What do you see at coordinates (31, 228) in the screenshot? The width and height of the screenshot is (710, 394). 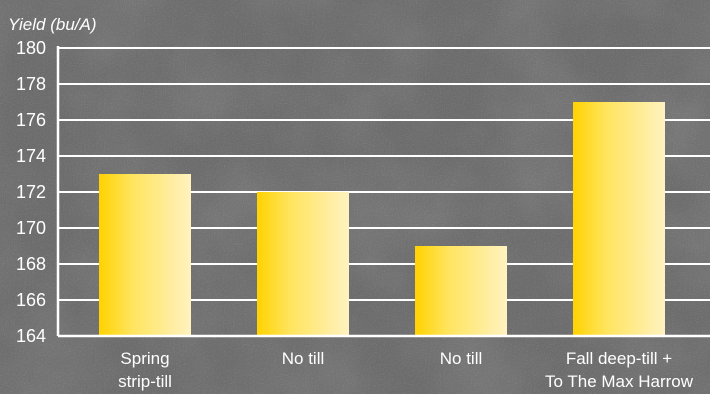 I see `y-tick-label: 170` at bounding box center [31, 228].